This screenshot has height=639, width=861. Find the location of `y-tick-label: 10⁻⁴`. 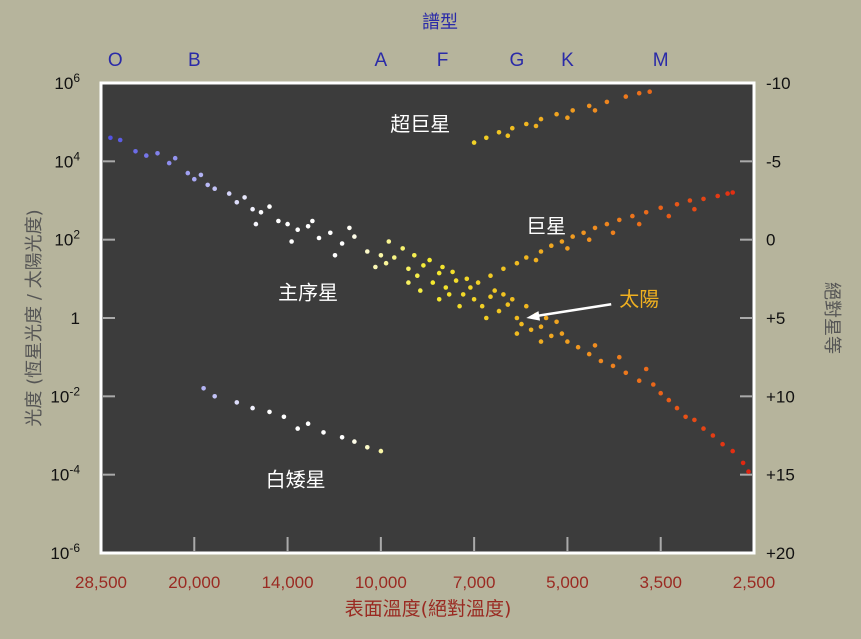

y-tick-label: 10⁻⁴ is located at coordinates (65, 474).